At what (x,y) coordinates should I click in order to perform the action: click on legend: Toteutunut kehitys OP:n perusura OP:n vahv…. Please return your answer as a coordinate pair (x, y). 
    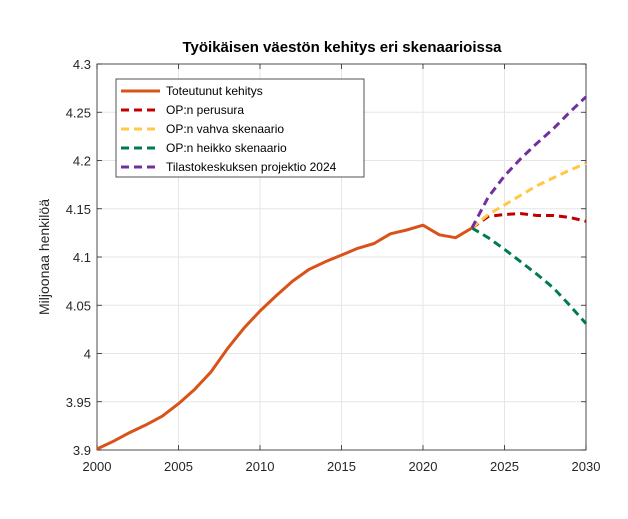
    Looking at the image, I should click on (240, 128).